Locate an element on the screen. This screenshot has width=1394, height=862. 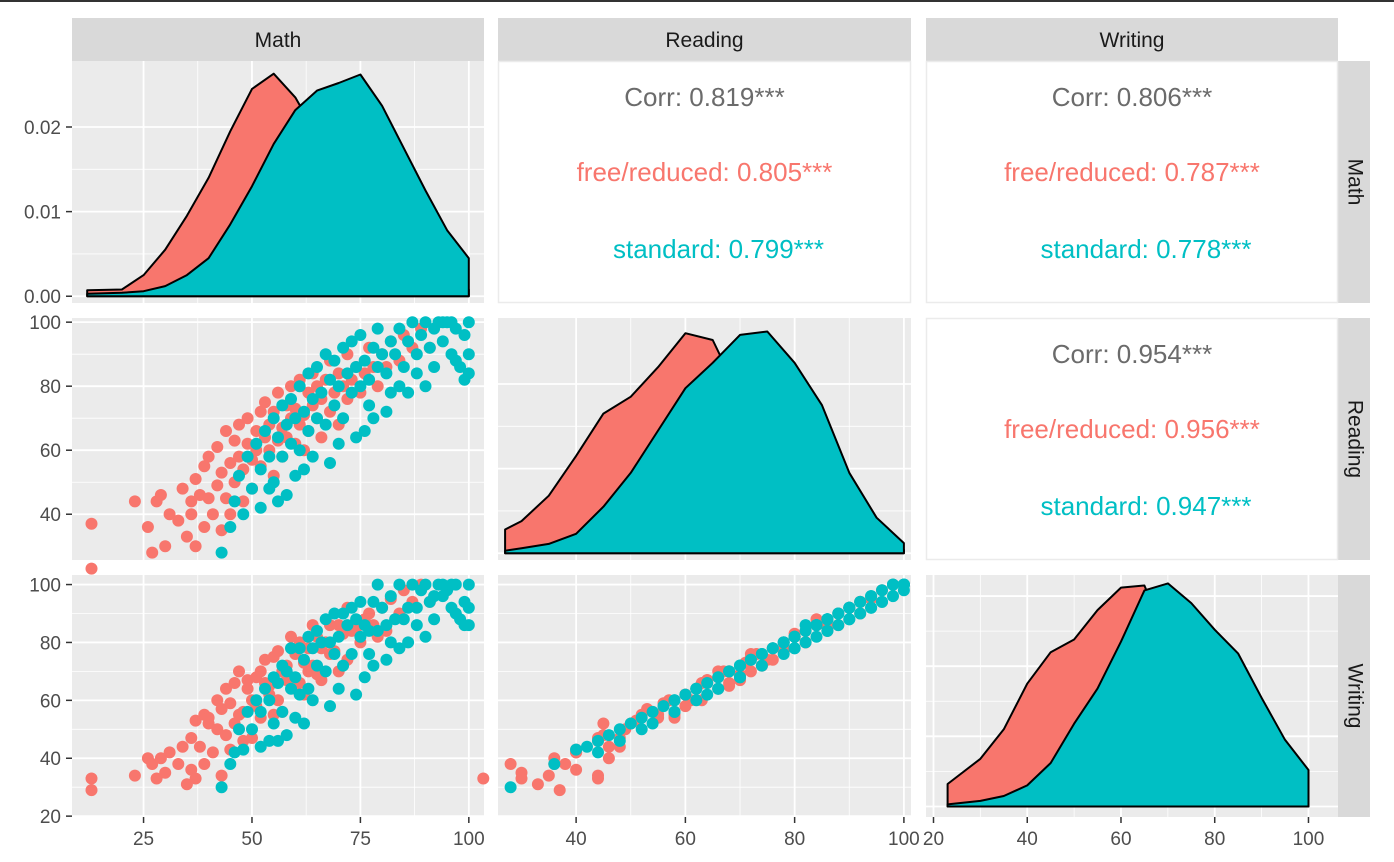
x-tick-label: 60 is located at coordinates (1120, 839).